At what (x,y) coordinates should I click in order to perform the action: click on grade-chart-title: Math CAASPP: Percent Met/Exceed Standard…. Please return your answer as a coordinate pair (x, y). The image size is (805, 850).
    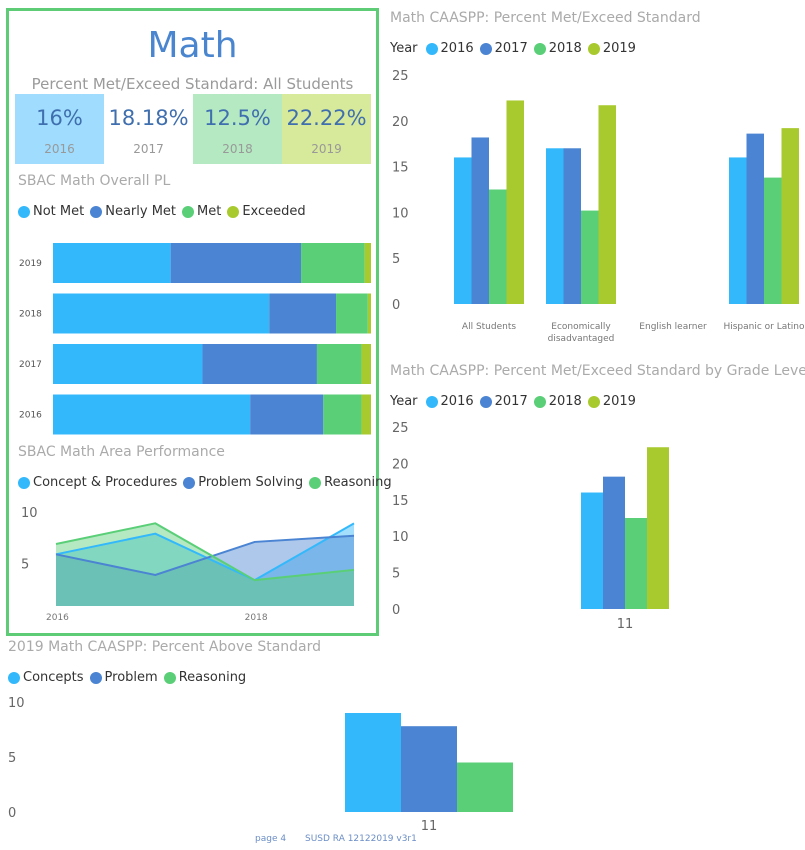
    Looking at the image, I should click on (597, 371).